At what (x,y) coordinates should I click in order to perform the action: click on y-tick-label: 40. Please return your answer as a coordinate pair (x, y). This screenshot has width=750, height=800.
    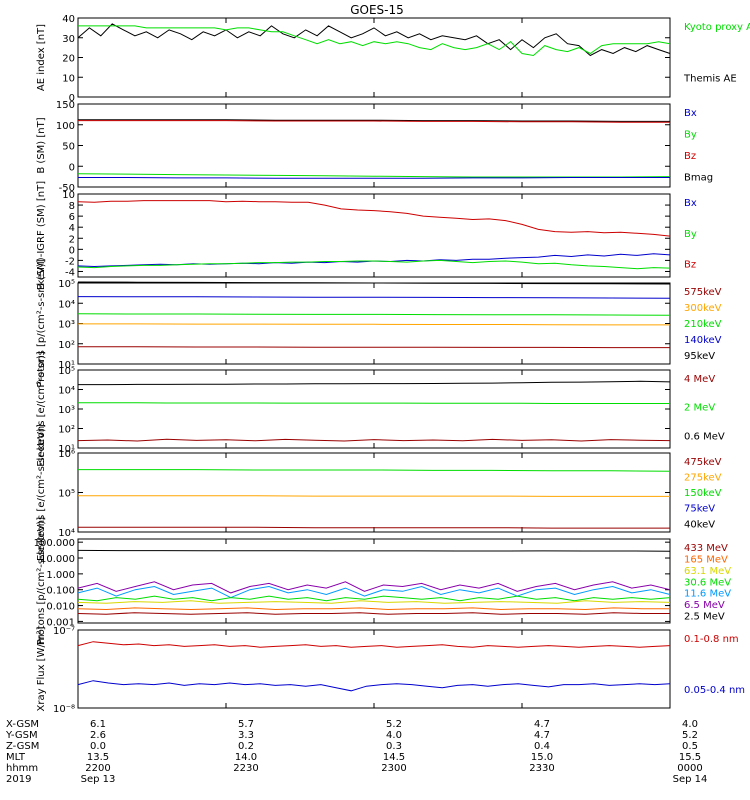
    Looking at the image, I should click on (68, 19).